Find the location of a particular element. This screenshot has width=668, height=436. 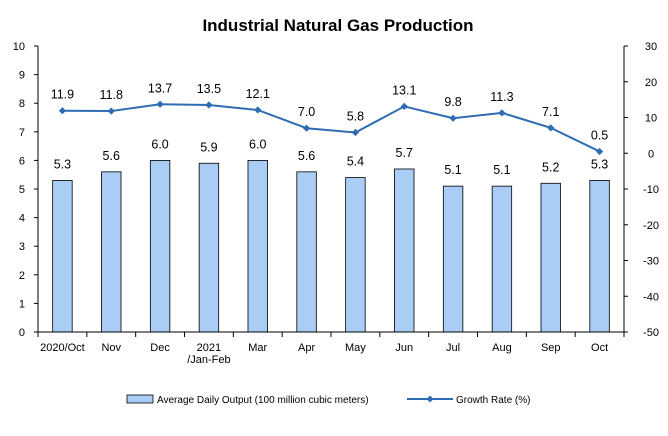

growth-rate-value-label-10: 7.1 is located at coordinates (550, 112).